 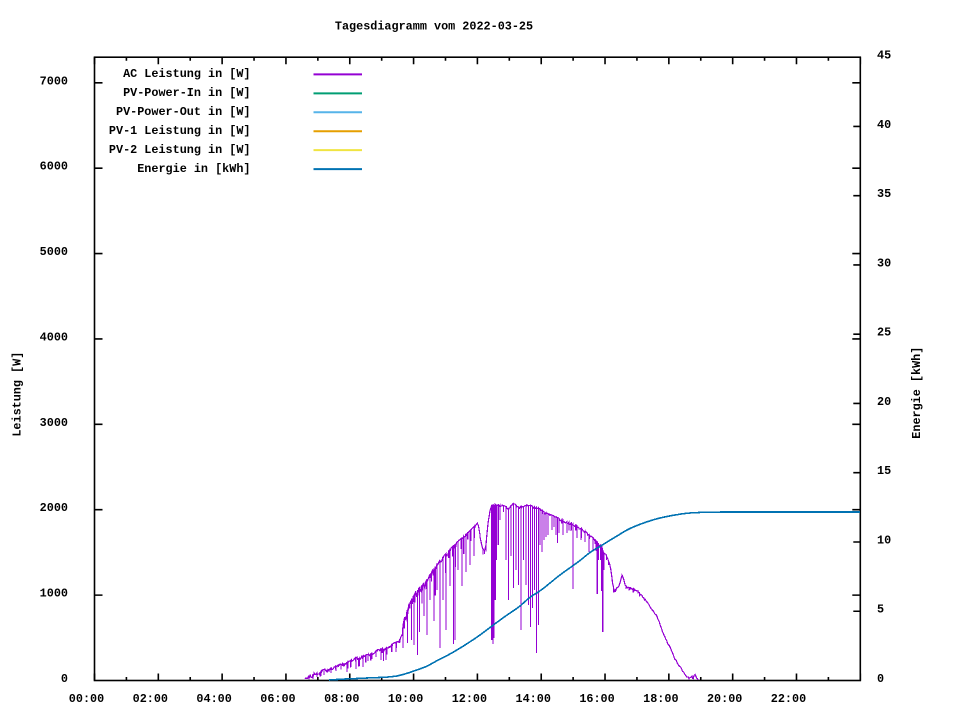 I want to click on svg-text: 12:00, so click(x=469, y=699).